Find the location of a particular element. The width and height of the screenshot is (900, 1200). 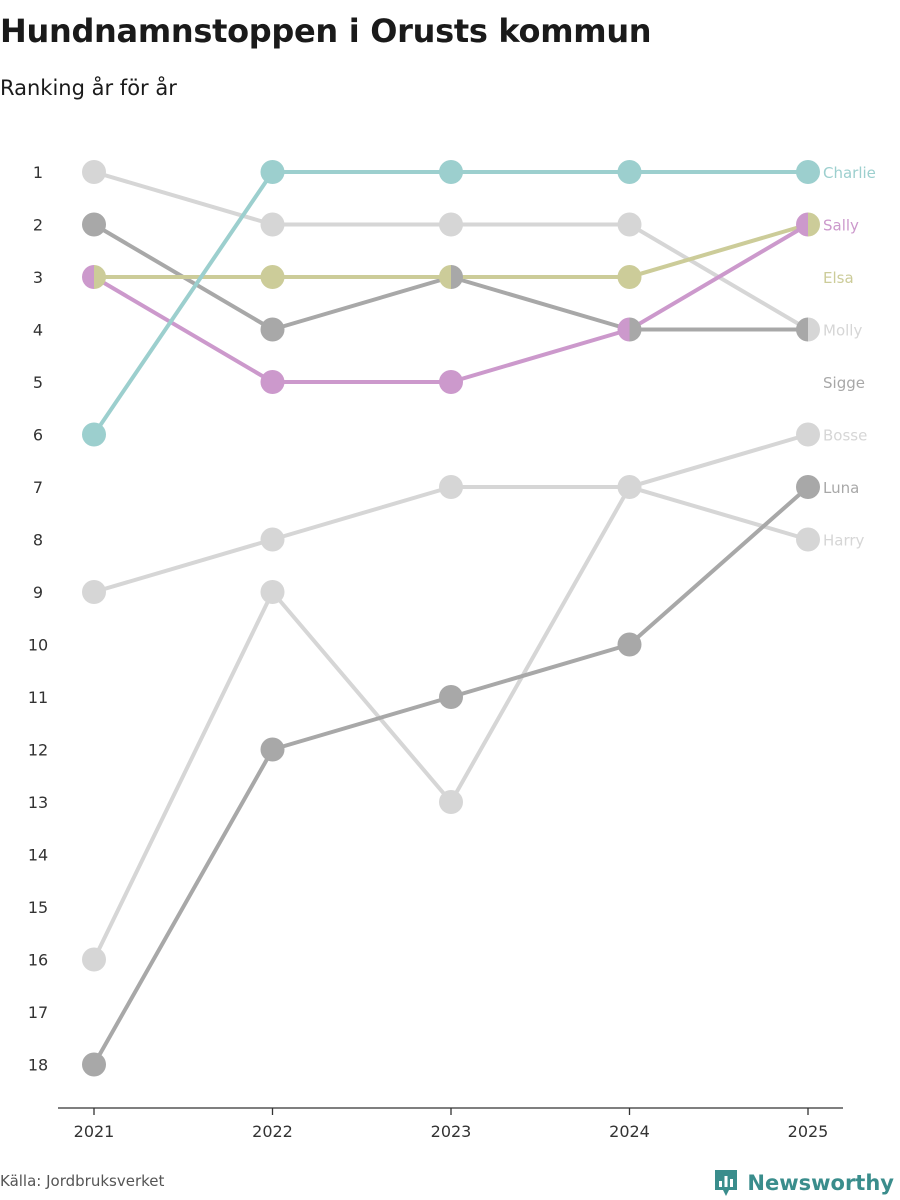

y-tick-label: 16 is located at coordinates (38, 960).